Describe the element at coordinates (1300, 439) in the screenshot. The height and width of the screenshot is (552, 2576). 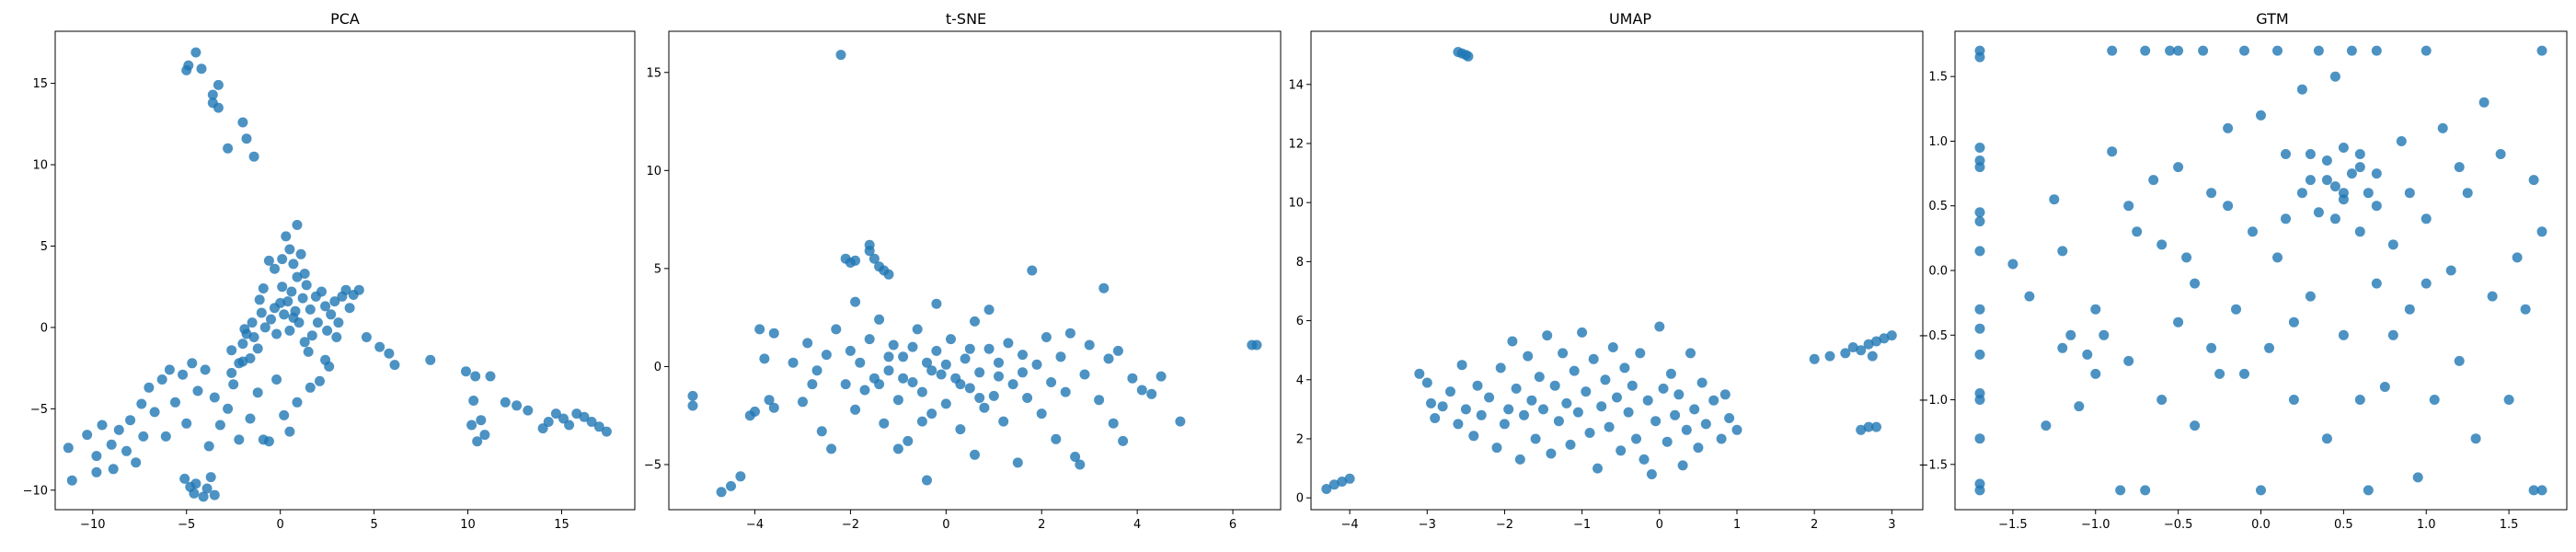
I see `y-tick-label-umap-1: 2` at that location.